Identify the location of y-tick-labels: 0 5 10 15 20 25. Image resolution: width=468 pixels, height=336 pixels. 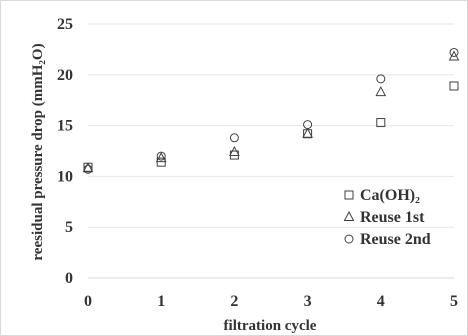
(65, 151).